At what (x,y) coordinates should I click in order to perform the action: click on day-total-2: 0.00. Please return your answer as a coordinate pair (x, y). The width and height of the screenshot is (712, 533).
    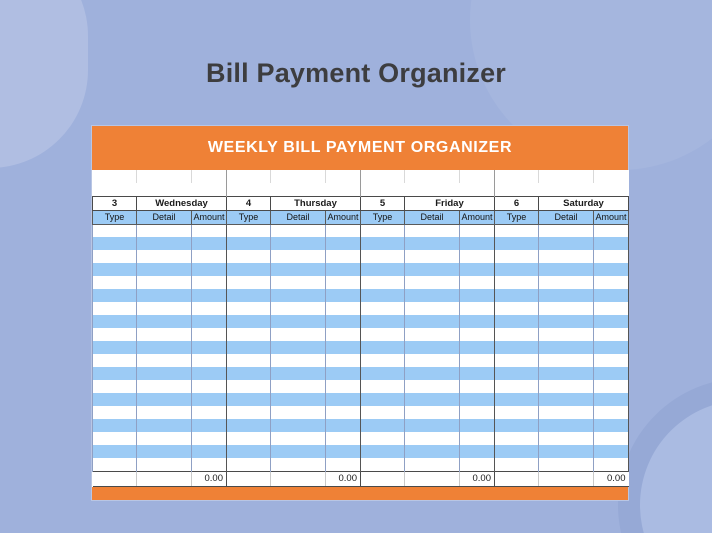
    Looking at the image, I should click on (343, 478).